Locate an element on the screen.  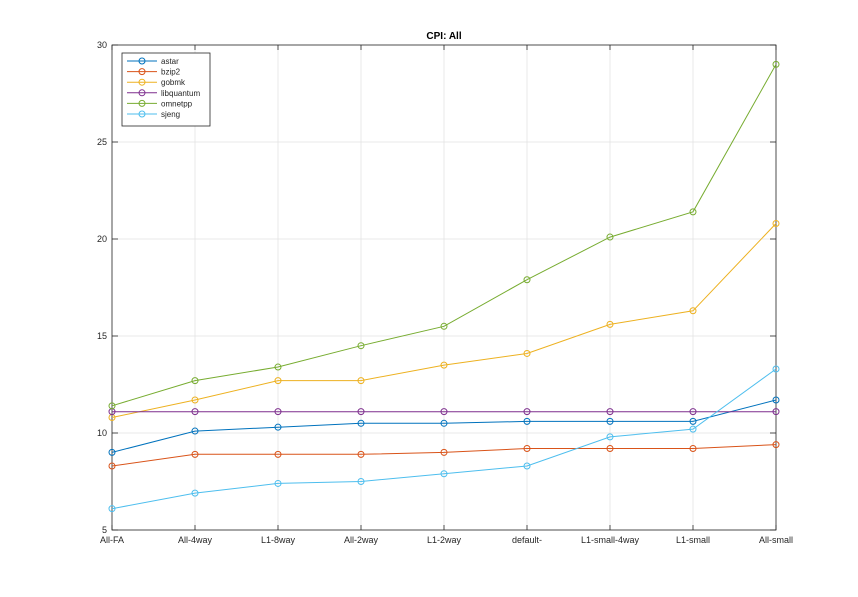
legend-item: sjeng is located at coordinates (153, 114).